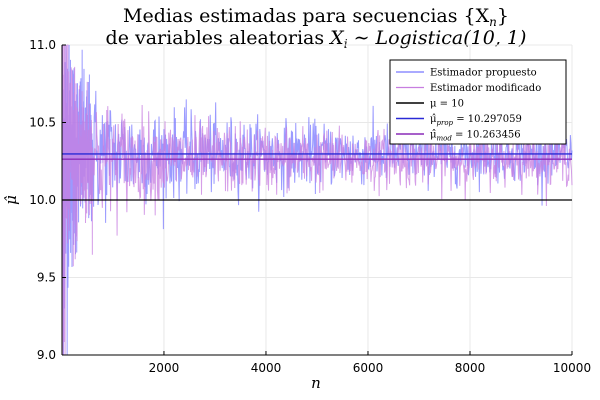 Image resolution: width=600 pixels, height=400 pixels. Describe the element at coordinates (46, 278) in the screenshot. I see `y-tick-label-1: 9.5` at that location.